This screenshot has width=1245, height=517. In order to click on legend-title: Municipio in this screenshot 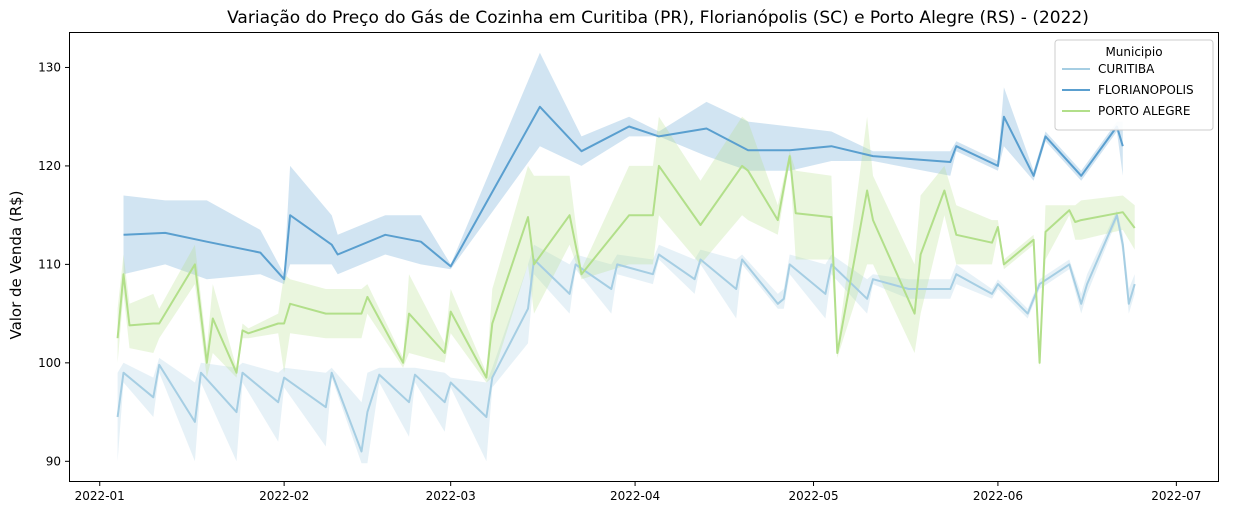, I will do `click(1133, 52)`.